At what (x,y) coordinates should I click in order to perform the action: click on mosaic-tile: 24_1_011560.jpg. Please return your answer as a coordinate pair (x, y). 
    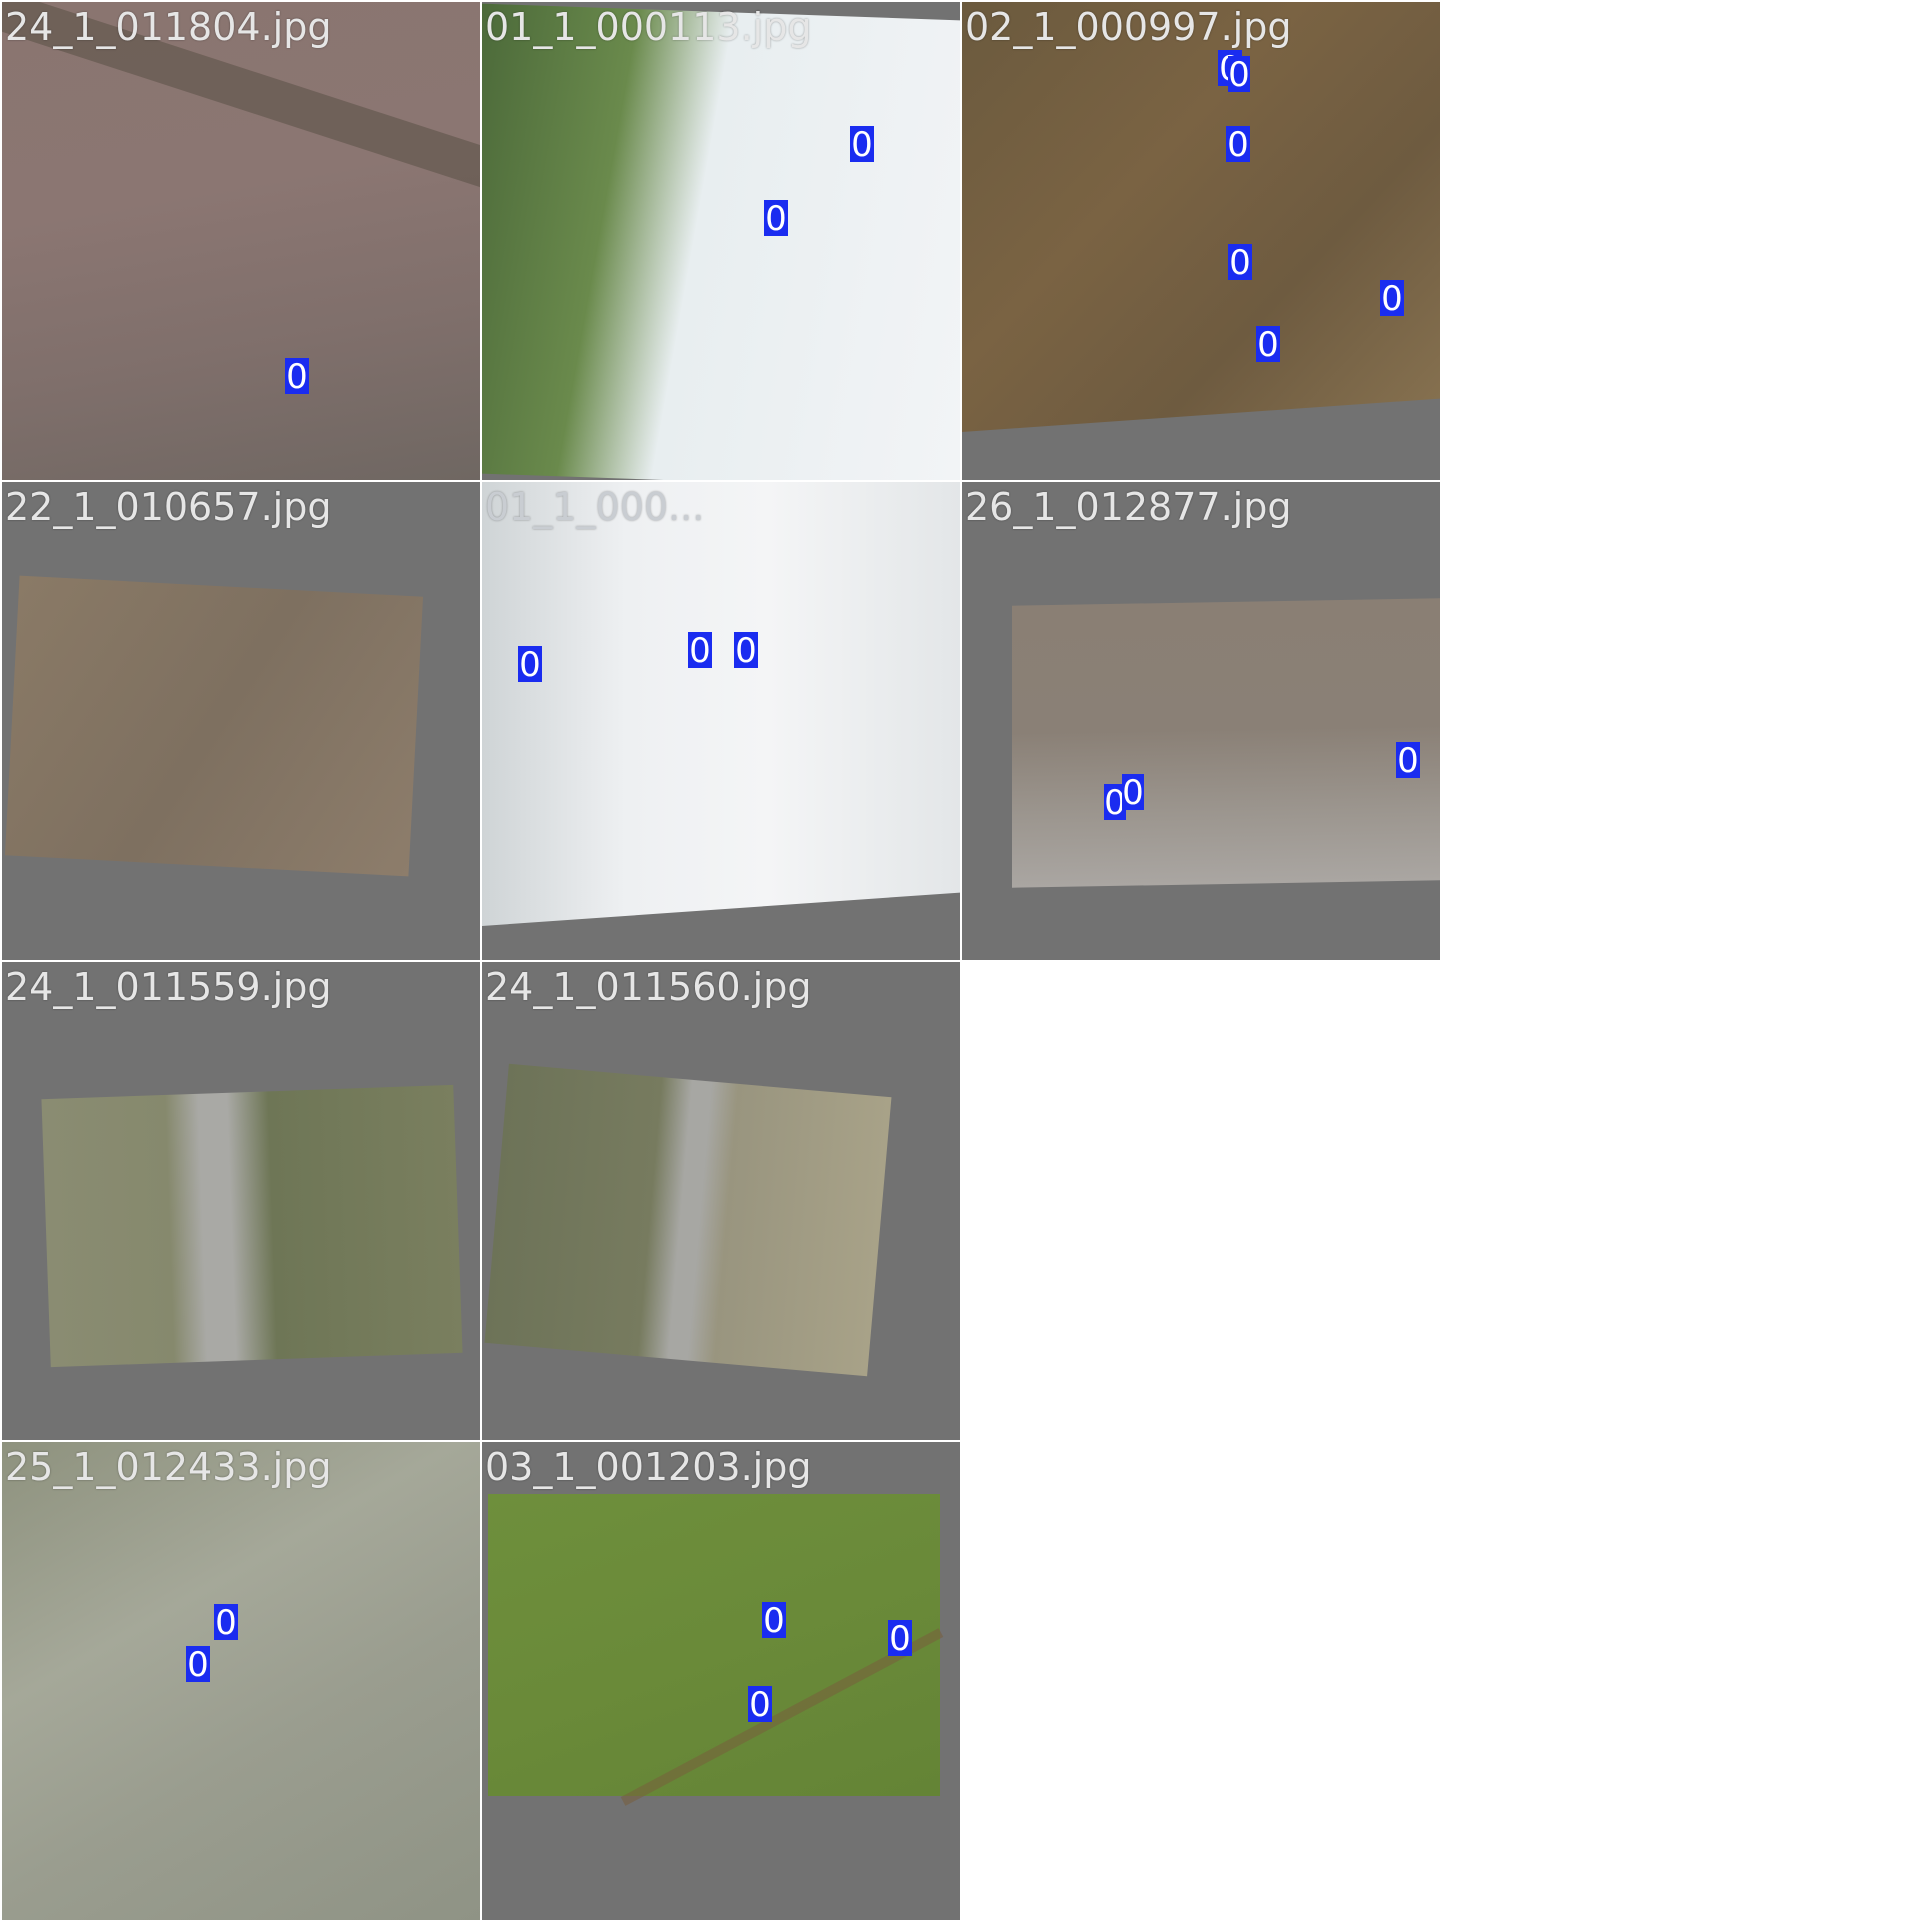
    Looking at the image, I should click on (721, 1201).